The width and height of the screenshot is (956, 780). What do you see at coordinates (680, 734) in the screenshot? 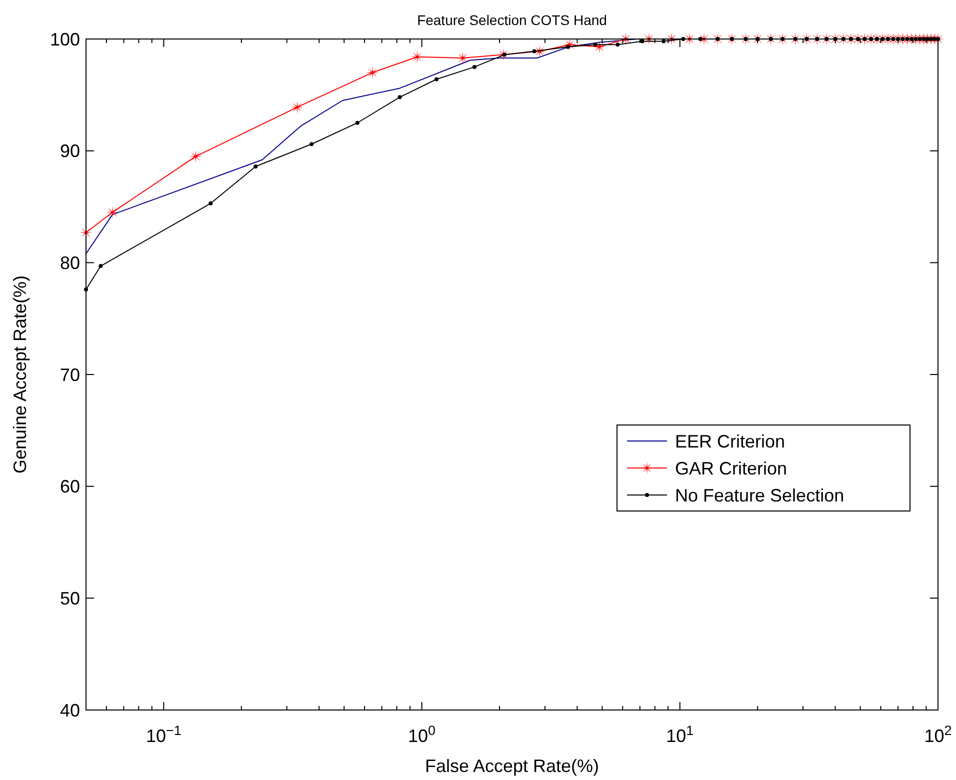
I see `x-tick-label: 10$^{1}$` at bounding box center [680, 734].